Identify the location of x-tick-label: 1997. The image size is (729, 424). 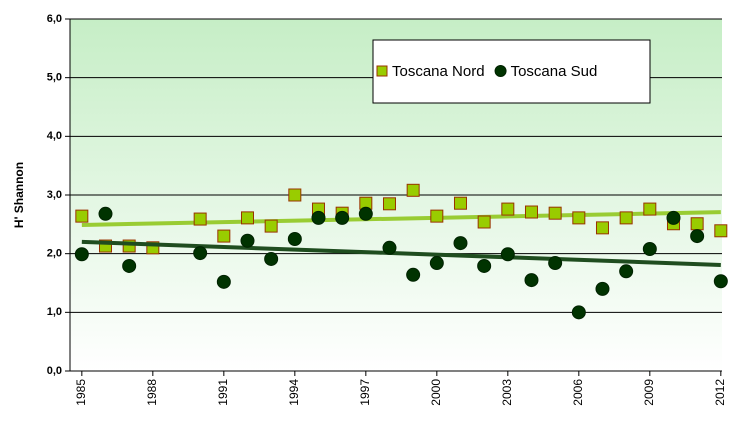
(365, 392).